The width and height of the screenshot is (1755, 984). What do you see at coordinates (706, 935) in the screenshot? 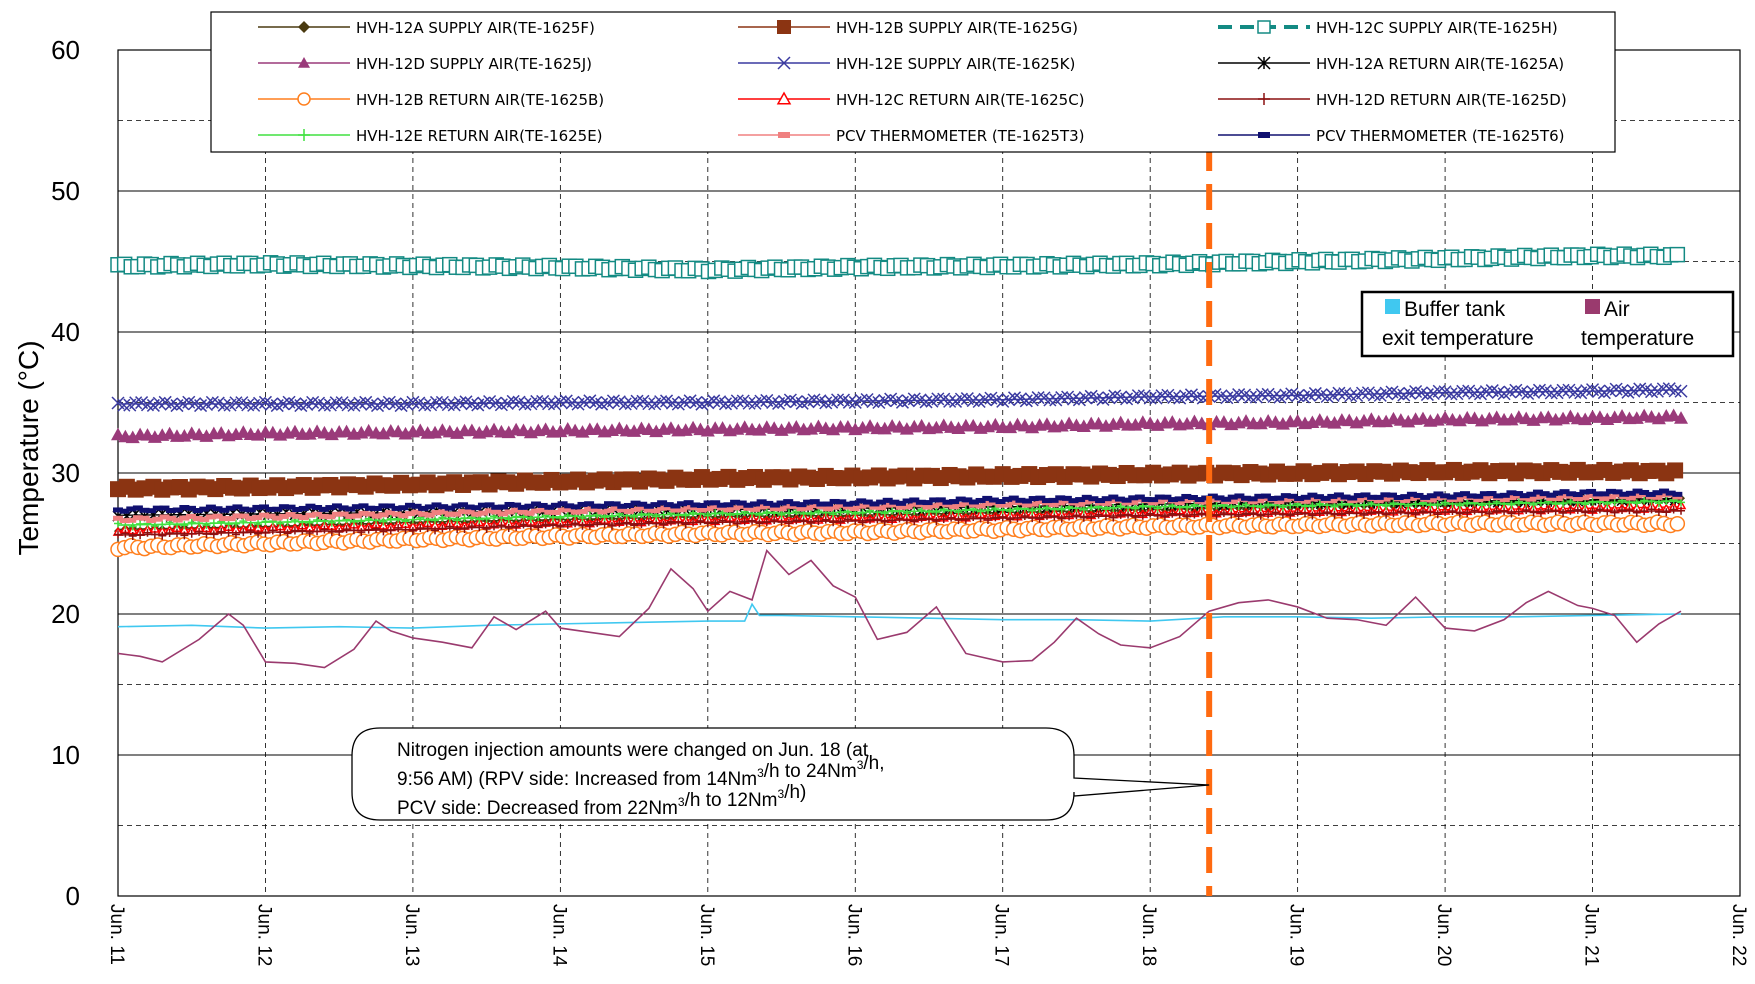
I see `x-tick-label: Jun. 15` at bounding box center [706, 935].